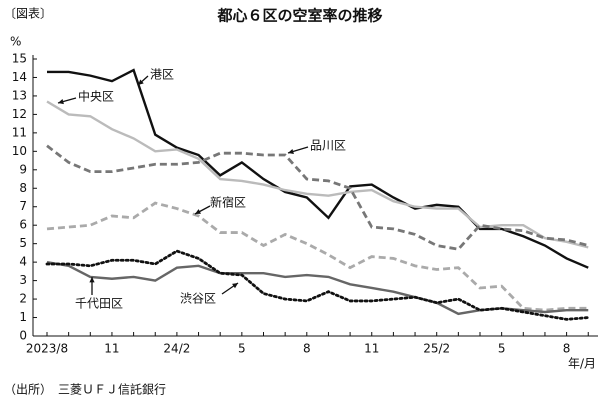 This screenshot has width=600, height=406. I want to click on y-tick-label: 5, so click(23, 243).